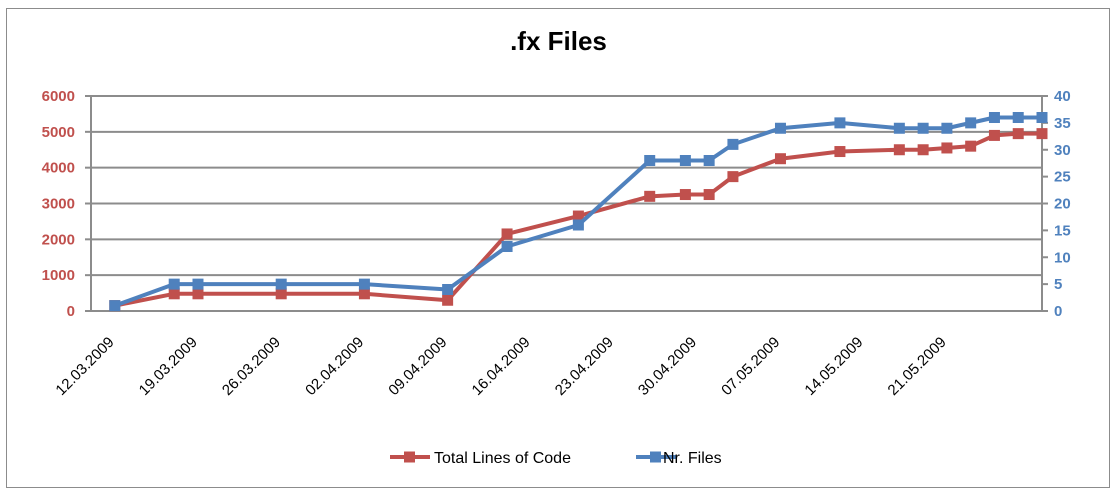  I want to click on y-left-tick-label: 2000, so click(58, 239).